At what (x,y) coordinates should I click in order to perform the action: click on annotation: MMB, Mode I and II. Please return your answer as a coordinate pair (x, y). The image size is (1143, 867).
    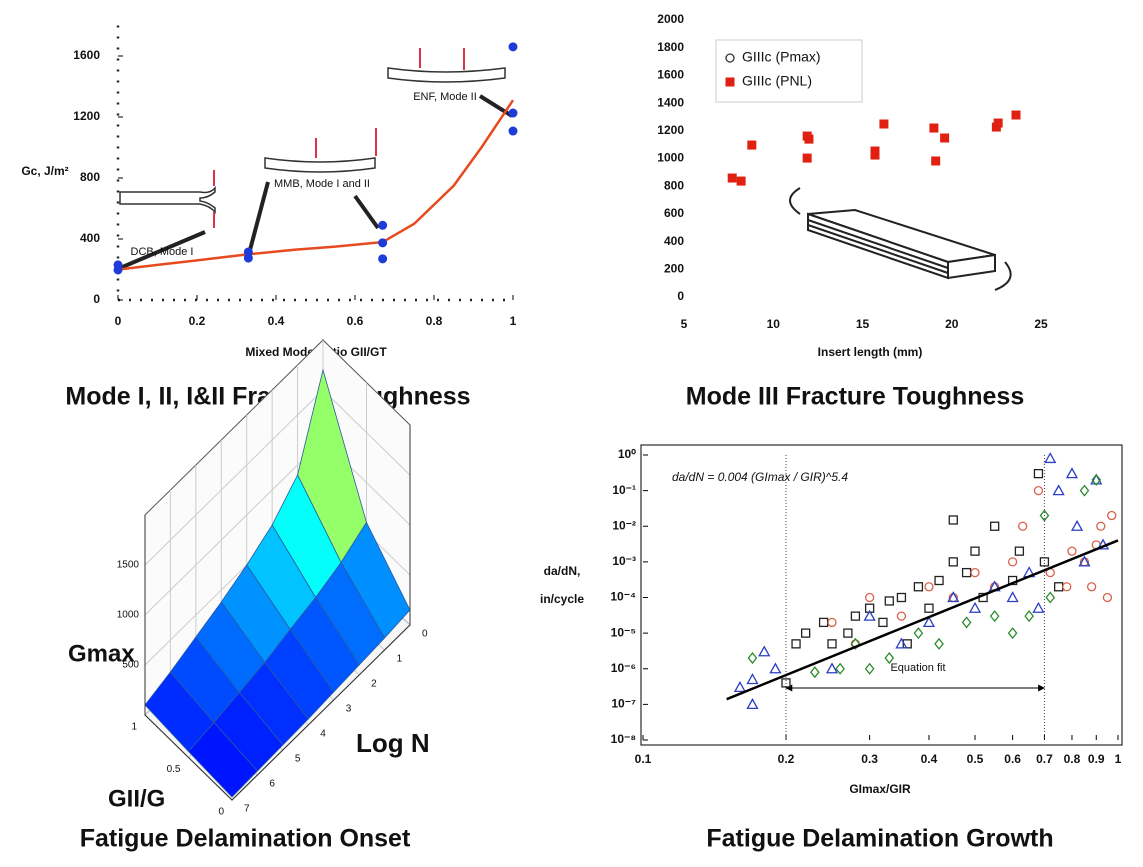
    Looking at the image, I should click on (322, 184).